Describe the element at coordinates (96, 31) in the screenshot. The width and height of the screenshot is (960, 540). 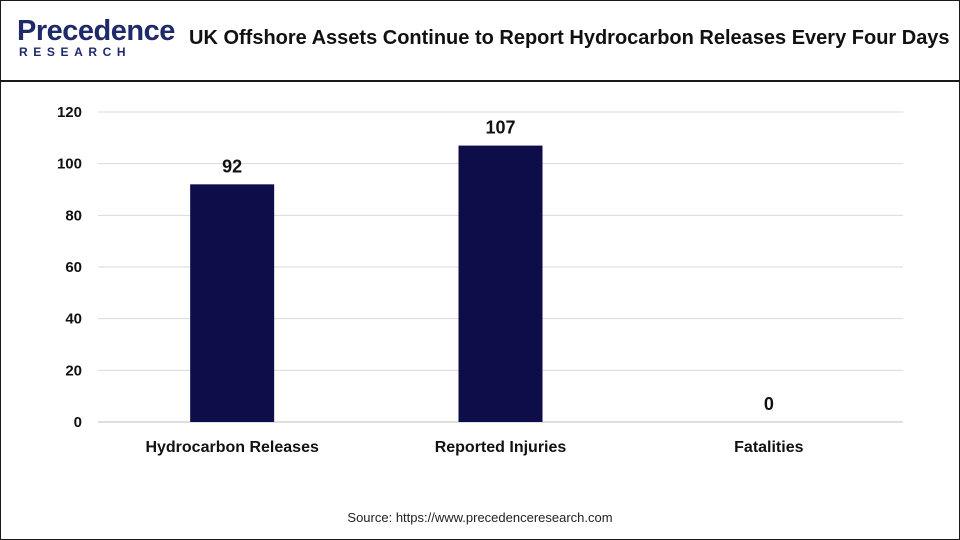
I see `logo-wordmark: Precedence` at that location.